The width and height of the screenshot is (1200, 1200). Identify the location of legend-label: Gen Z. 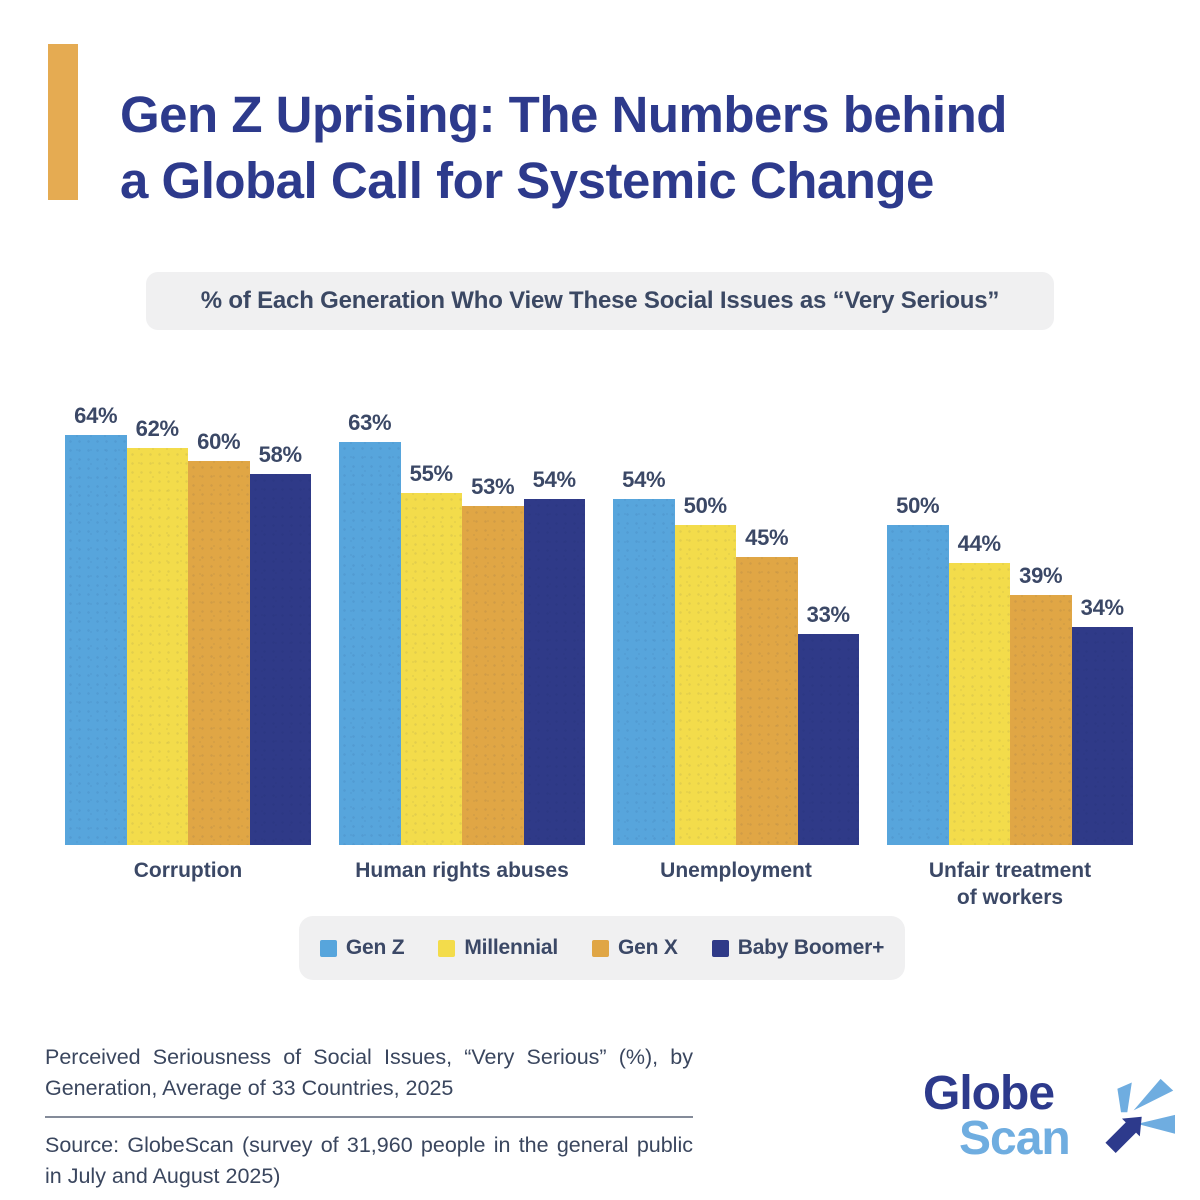
(375, 947).